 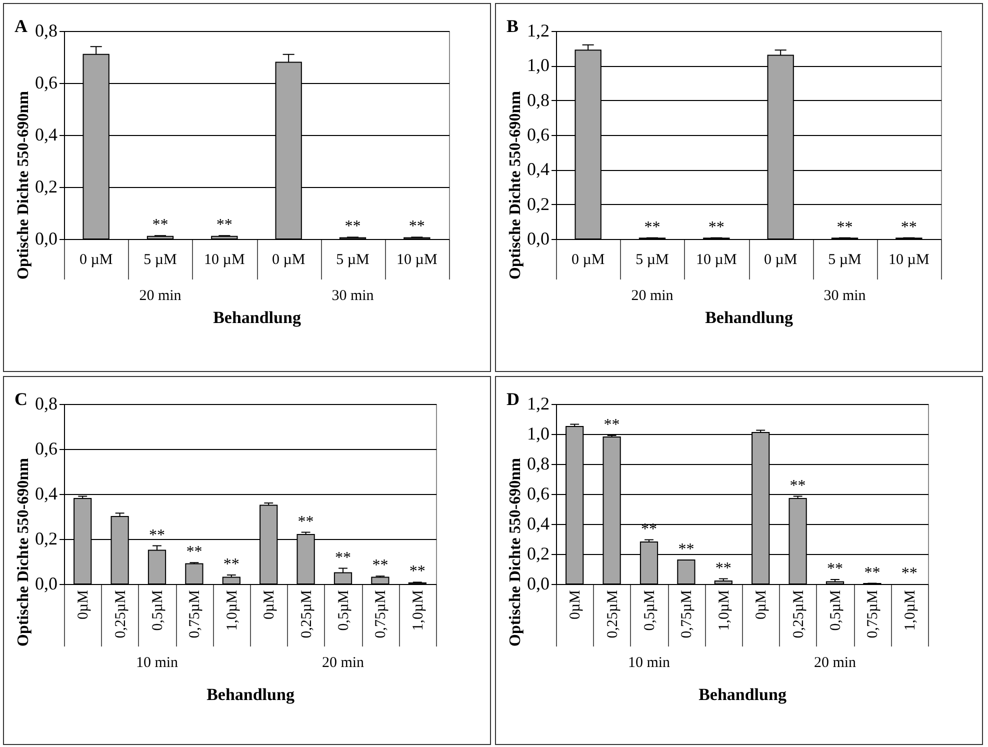 I want to click on chart-title: B, so click(x=512, y=26).